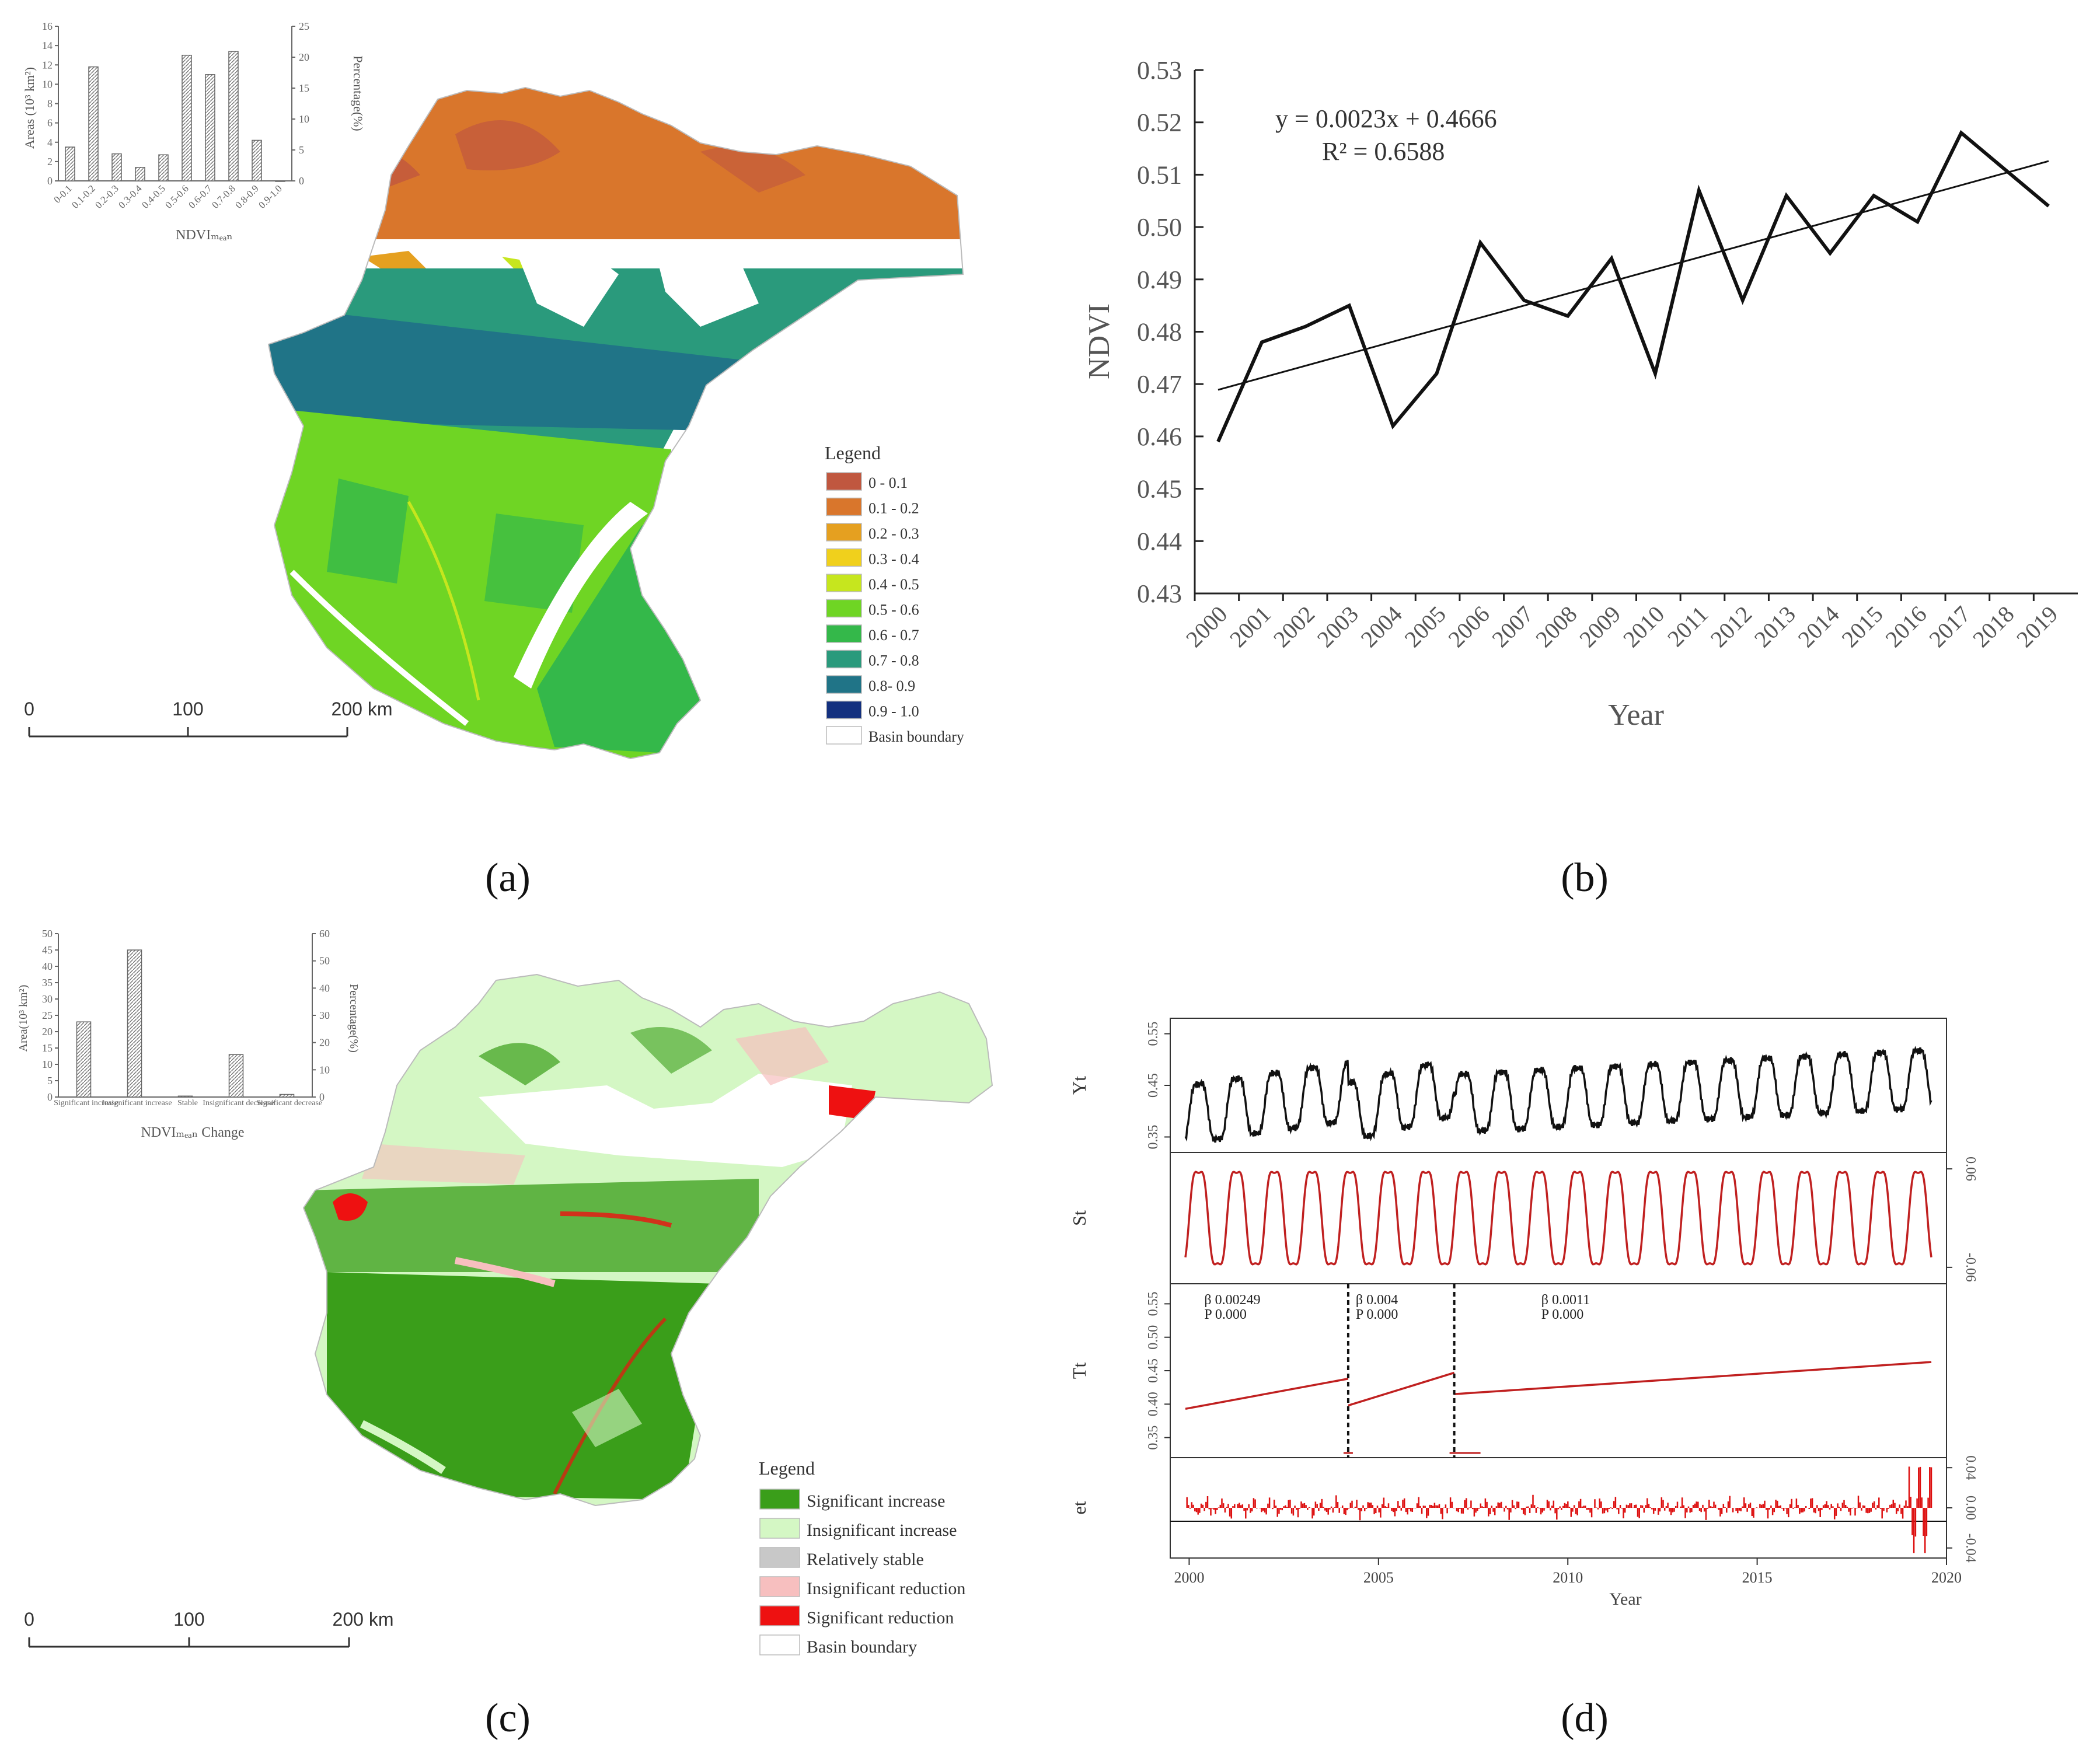 The width and height of the screenshot is (2100, 1764). What do you see at coordinates (1905, 626) in the screenshot?
I see `b-xtick-label: 2016` at bounding box center [1905, 626].